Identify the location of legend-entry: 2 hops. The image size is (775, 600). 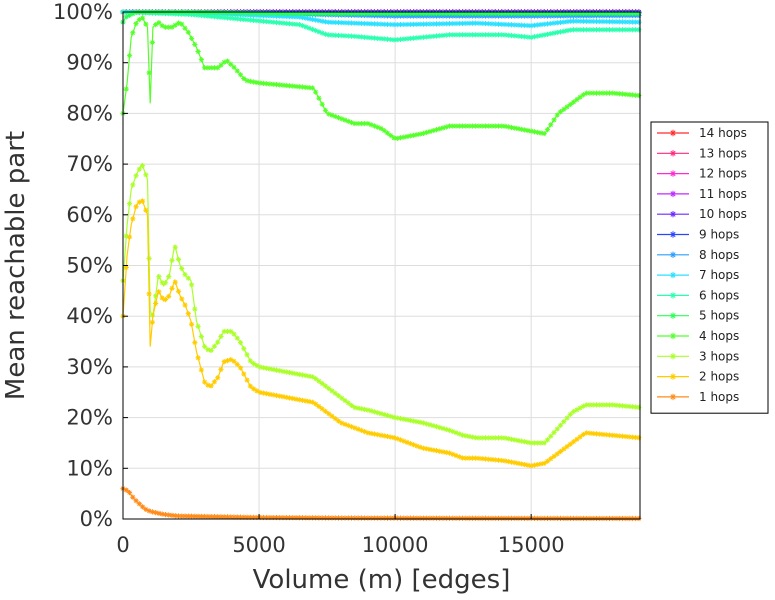
(698, 377).